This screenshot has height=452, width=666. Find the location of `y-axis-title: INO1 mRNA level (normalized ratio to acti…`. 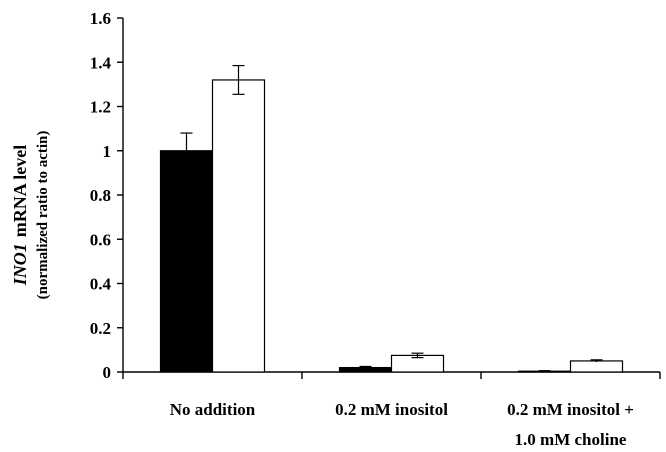

y-axis-title: INO1 mRNA level (normalized ratio to acti… is located at coordinates (30, 215).